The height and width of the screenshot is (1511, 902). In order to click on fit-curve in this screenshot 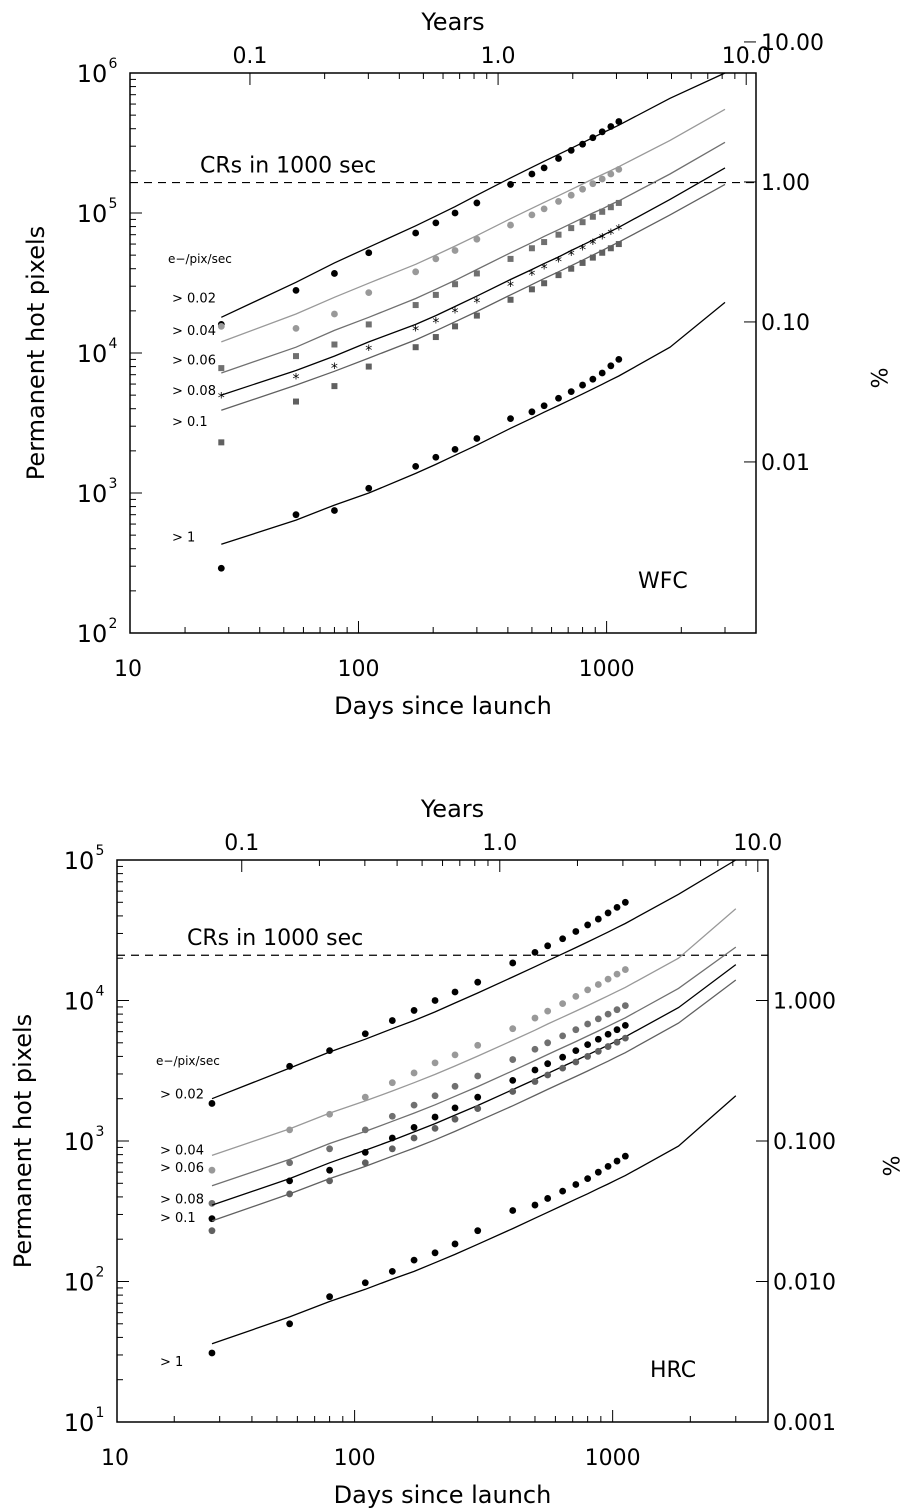, I will do `click(474, 979)`.